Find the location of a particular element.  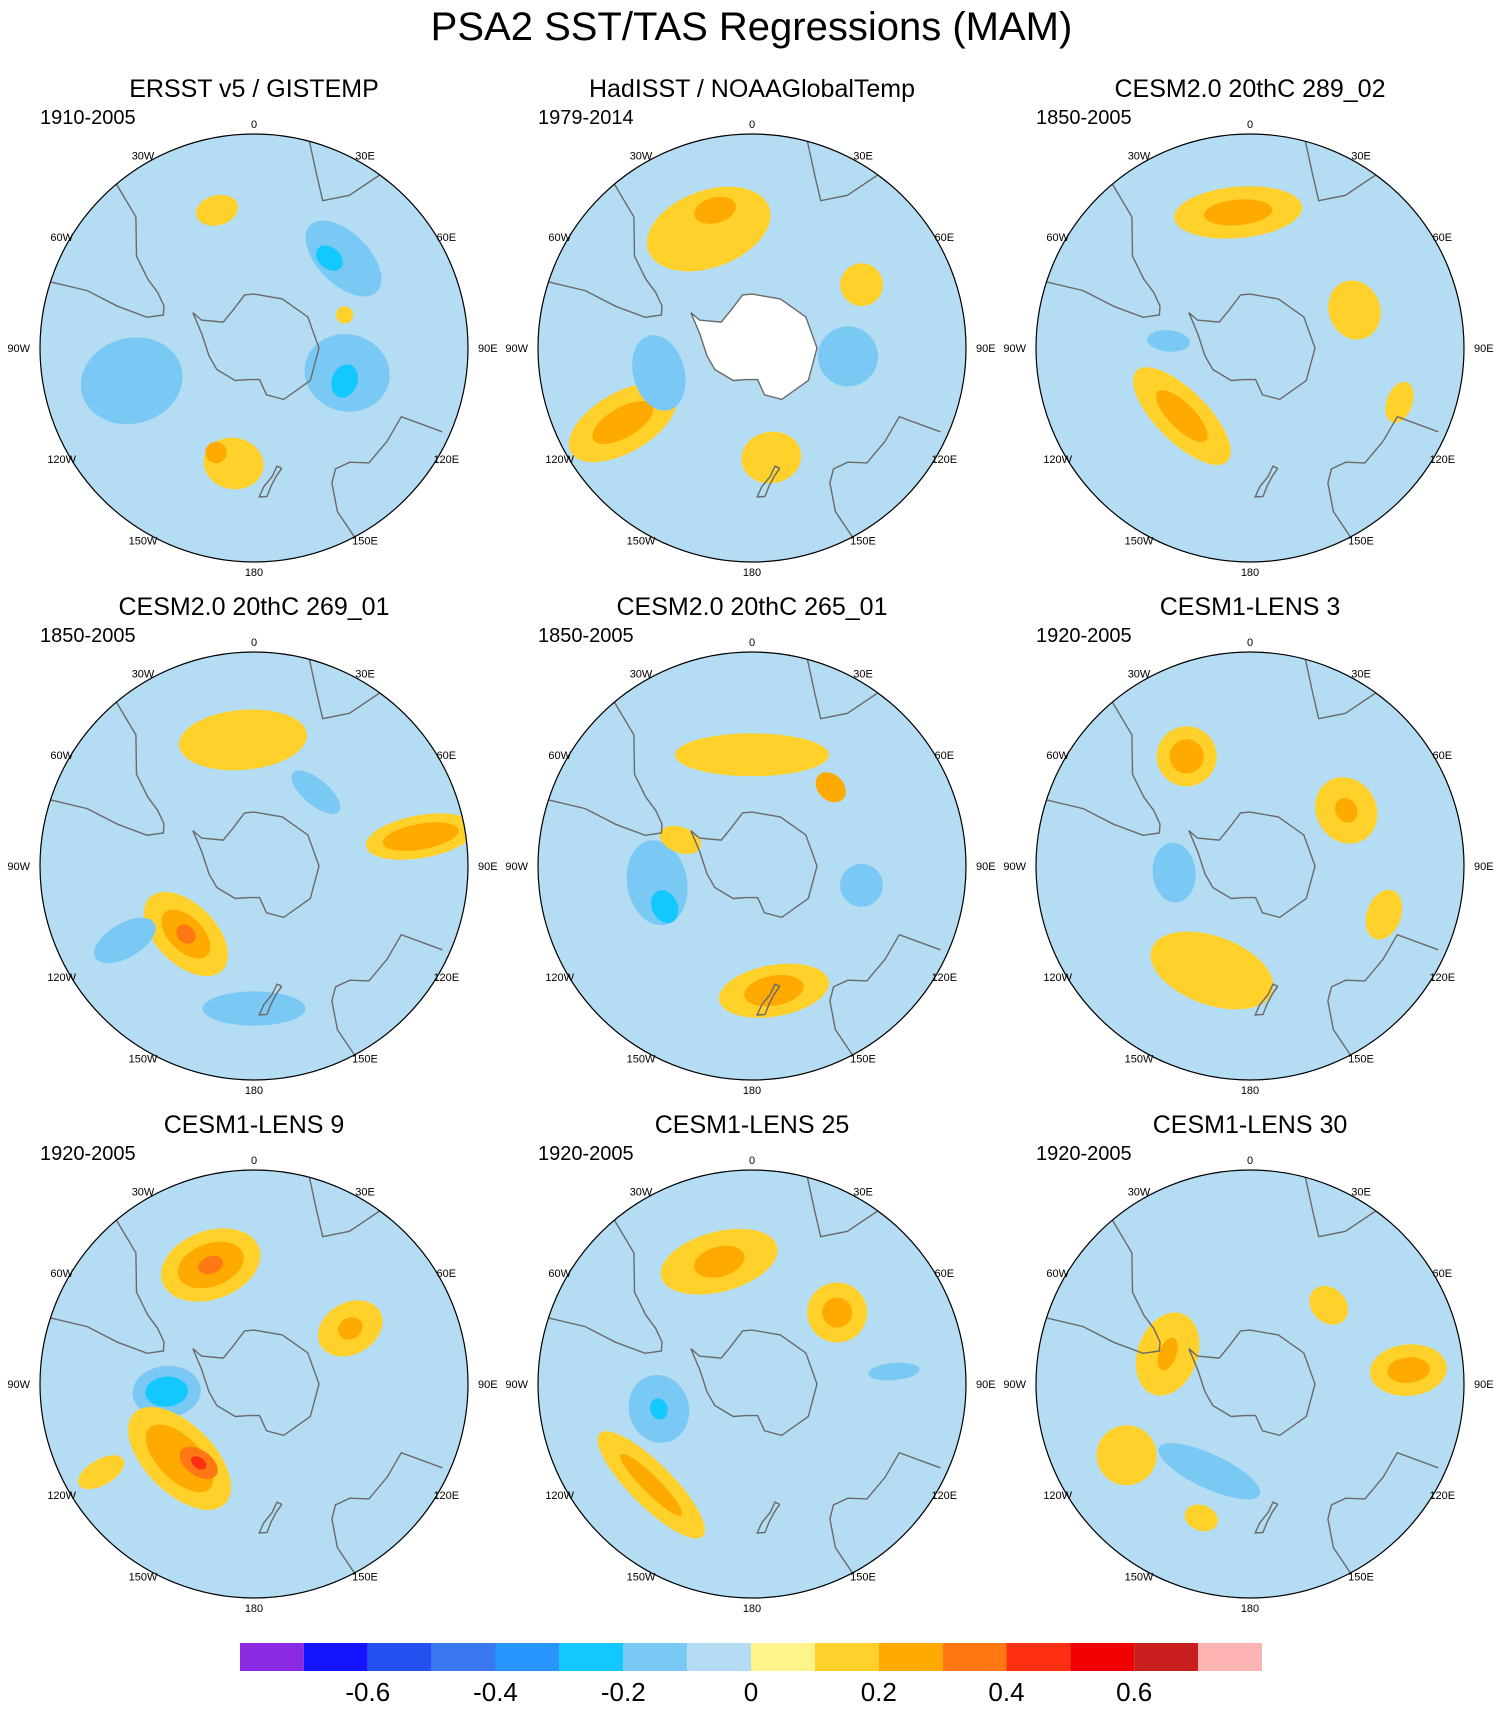

panel-title: HadISST / NOAAGlobalTemp is located at coordinates (752, 89).